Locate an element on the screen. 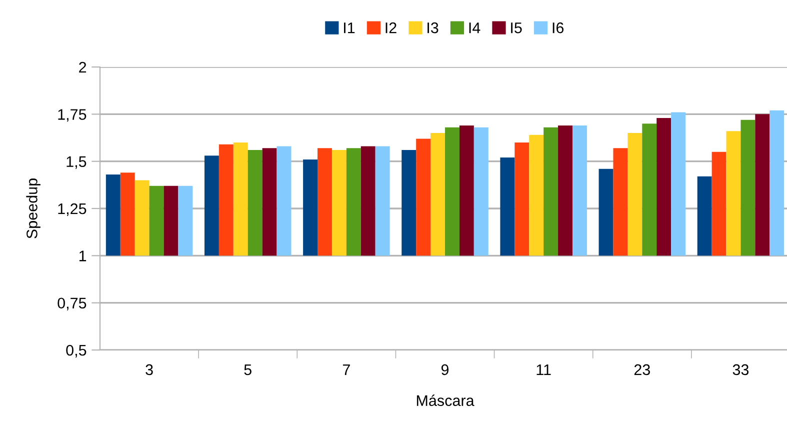 This screenshot has height=421, width=787. x-axis-title: Máscara is located at coordinates (445, 400).